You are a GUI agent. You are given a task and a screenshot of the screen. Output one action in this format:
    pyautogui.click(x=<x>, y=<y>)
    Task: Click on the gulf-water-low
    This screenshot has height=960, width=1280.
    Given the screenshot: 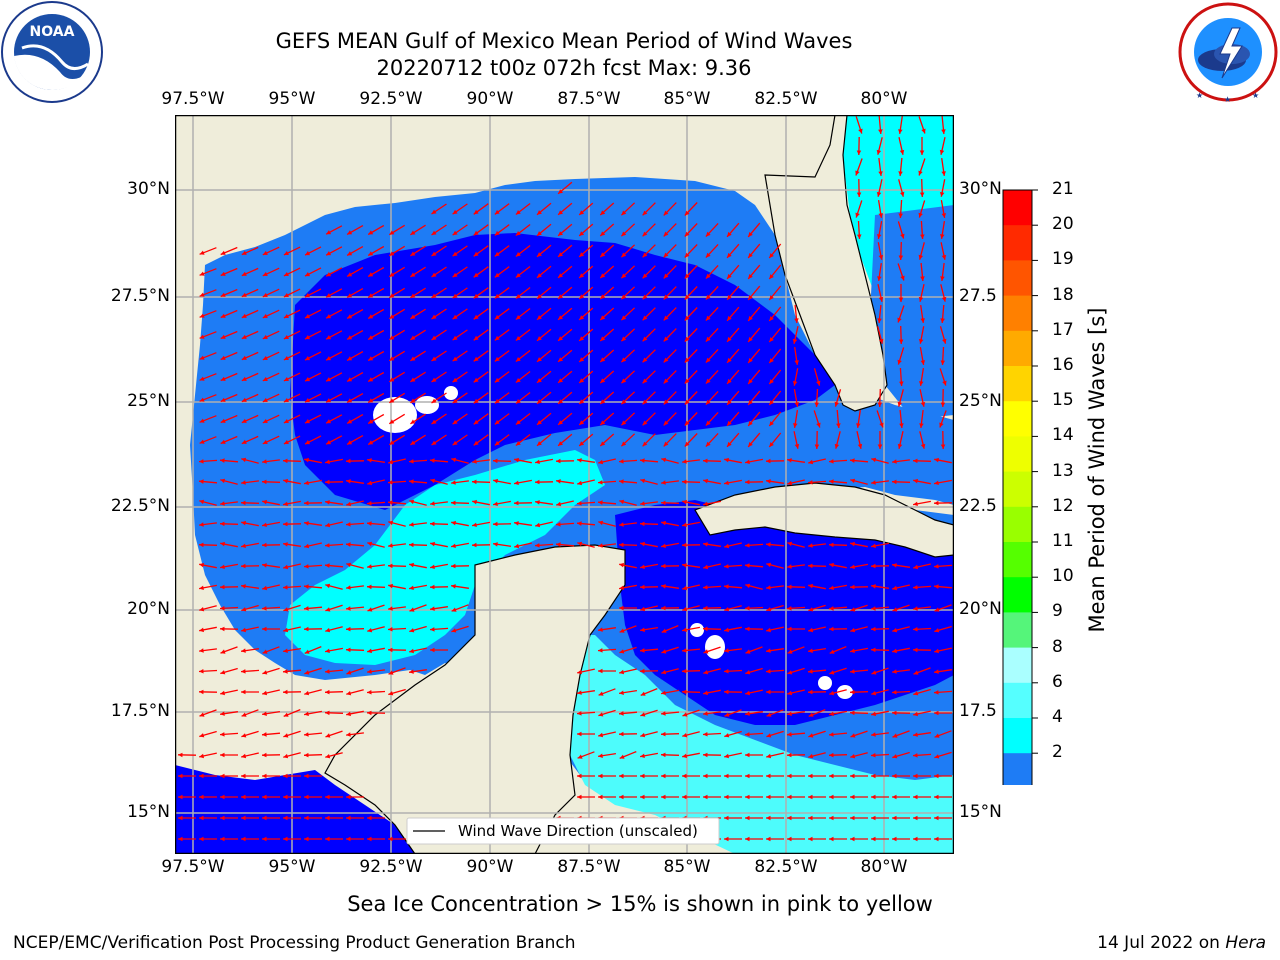 What is the action you would take?
    pyautogui.click(x=562, y=371)
    